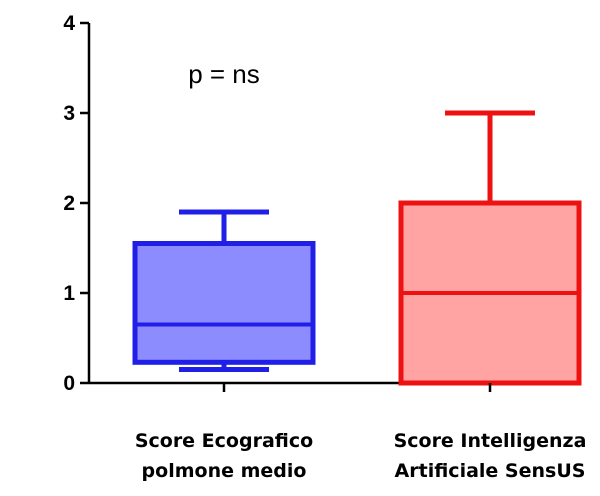 The width and height of the screenshot is (600, 496). Describe the element at coordinates (224, 471) in the screenshot. I see `x-category-label-line: polmone medio` at that location.